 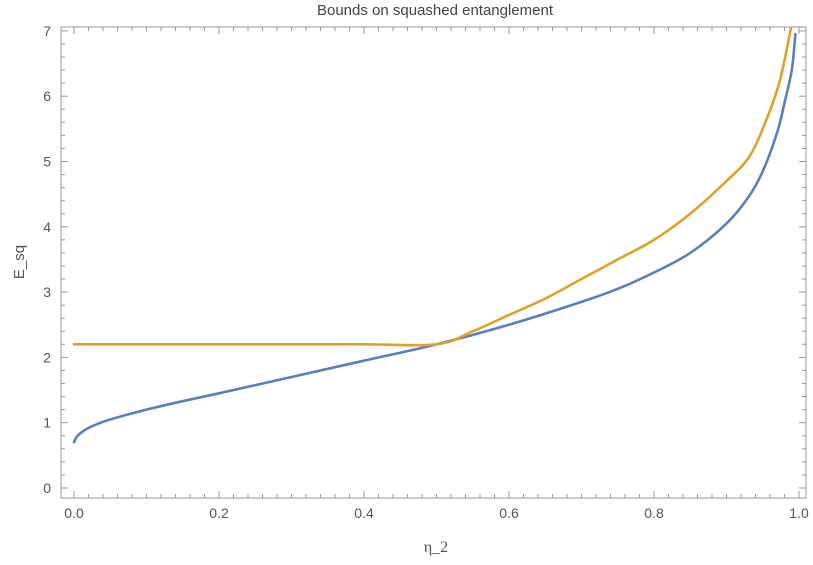 What do you see at coordinates (436, 547) in the screenshot?
I see `x-axis-label: η_2` at bounding box center [436, 547].